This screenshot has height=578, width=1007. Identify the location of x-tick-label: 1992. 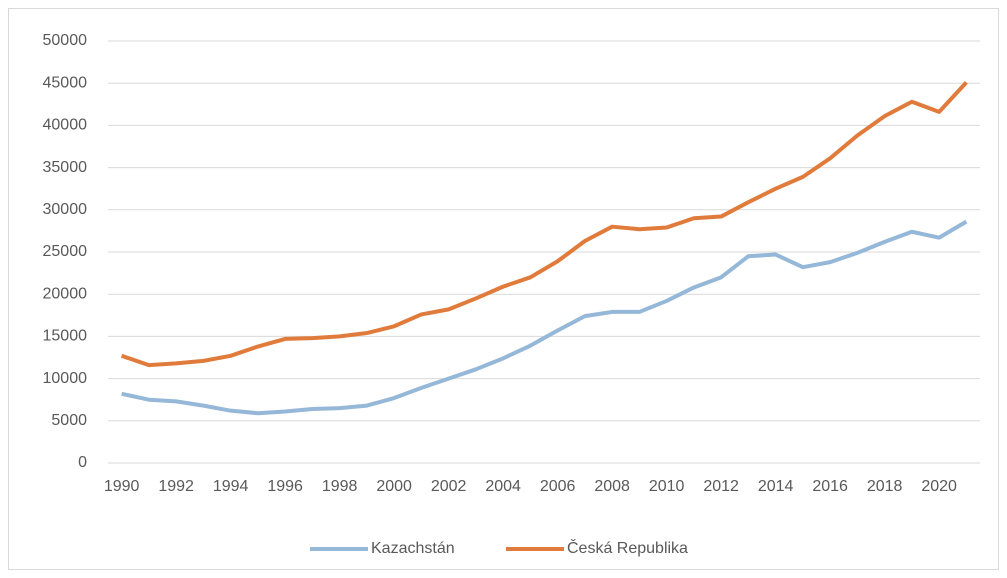
(176, 486).